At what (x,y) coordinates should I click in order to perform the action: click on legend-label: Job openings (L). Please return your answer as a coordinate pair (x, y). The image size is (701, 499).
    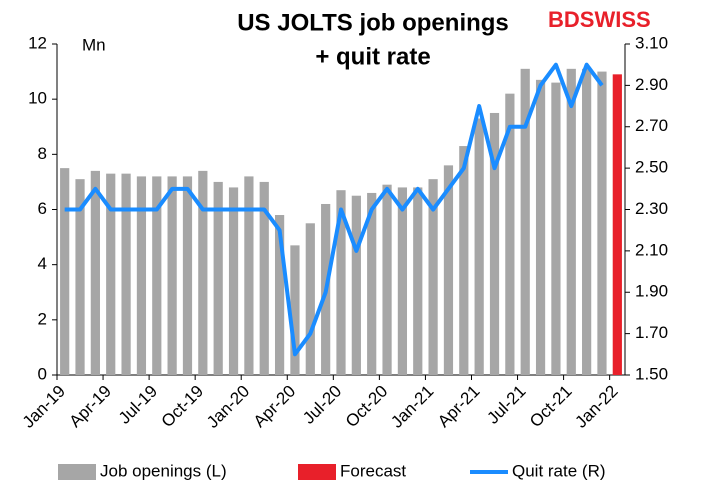
    Looking at the image, I should click on (163, 470).